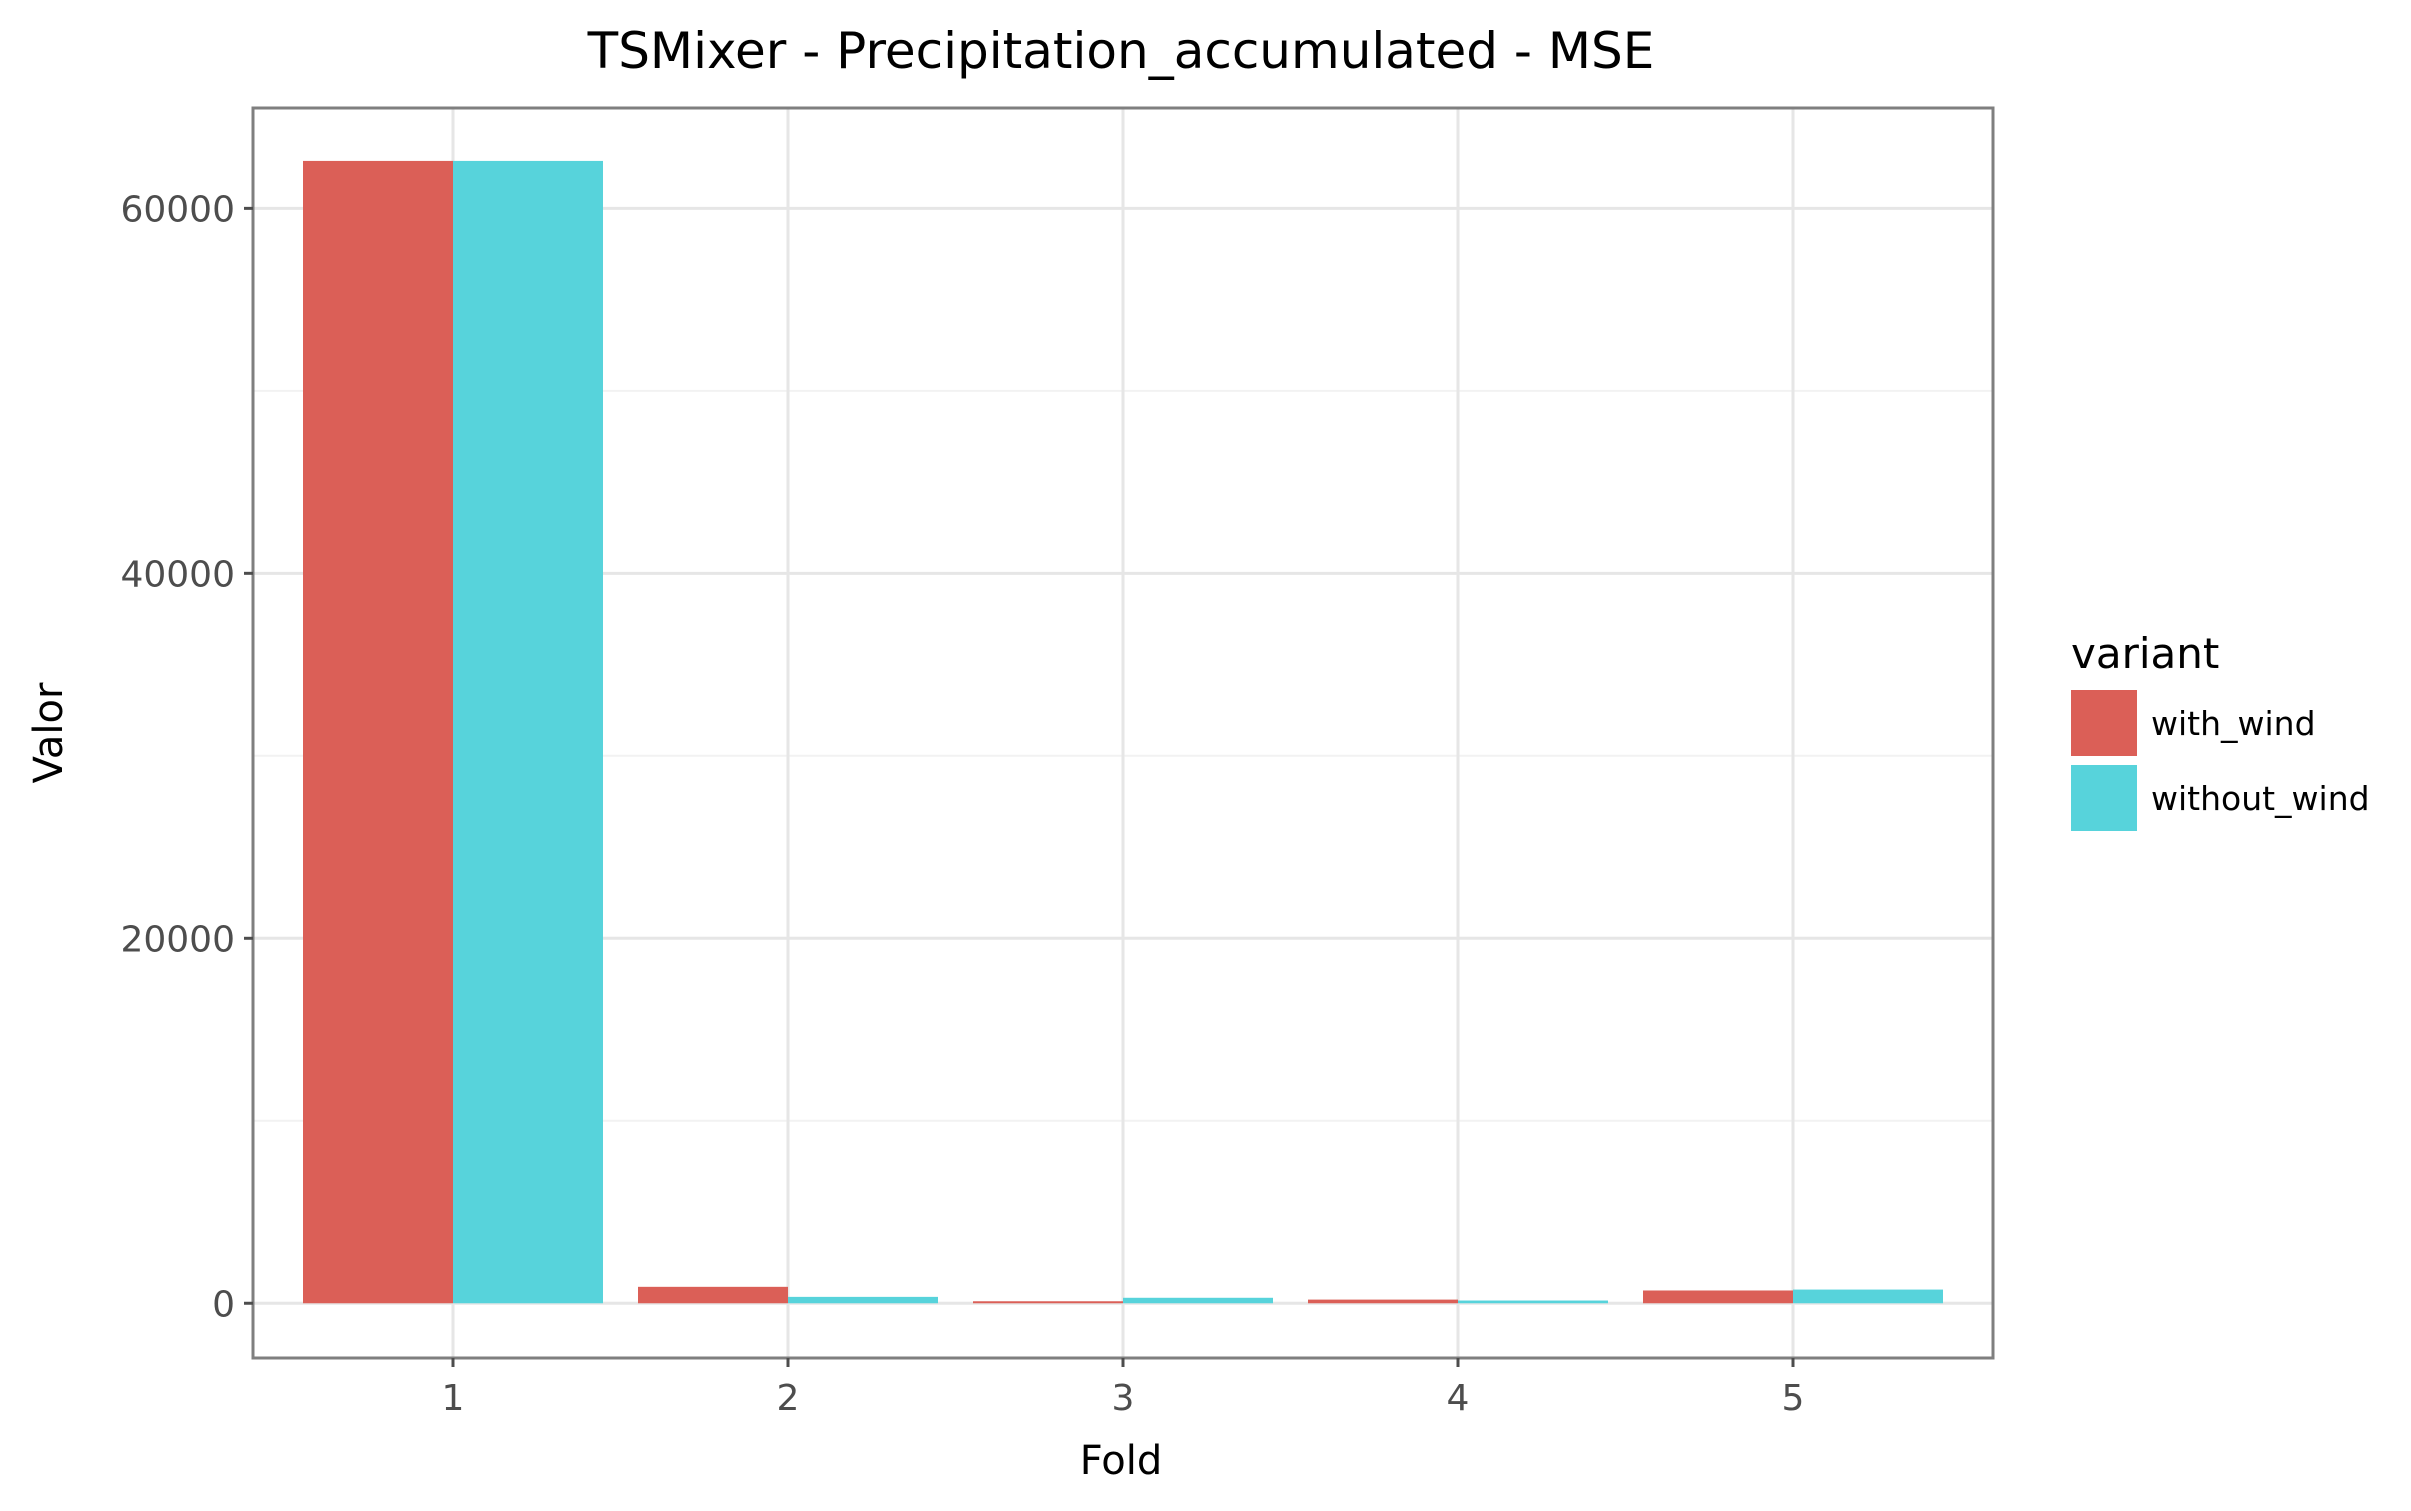 This screenshot has height=1511, width=2411. Describe the element at coordinates (1458, 1398) in the screenshot. I see `x-tick-label: 4` at that location.